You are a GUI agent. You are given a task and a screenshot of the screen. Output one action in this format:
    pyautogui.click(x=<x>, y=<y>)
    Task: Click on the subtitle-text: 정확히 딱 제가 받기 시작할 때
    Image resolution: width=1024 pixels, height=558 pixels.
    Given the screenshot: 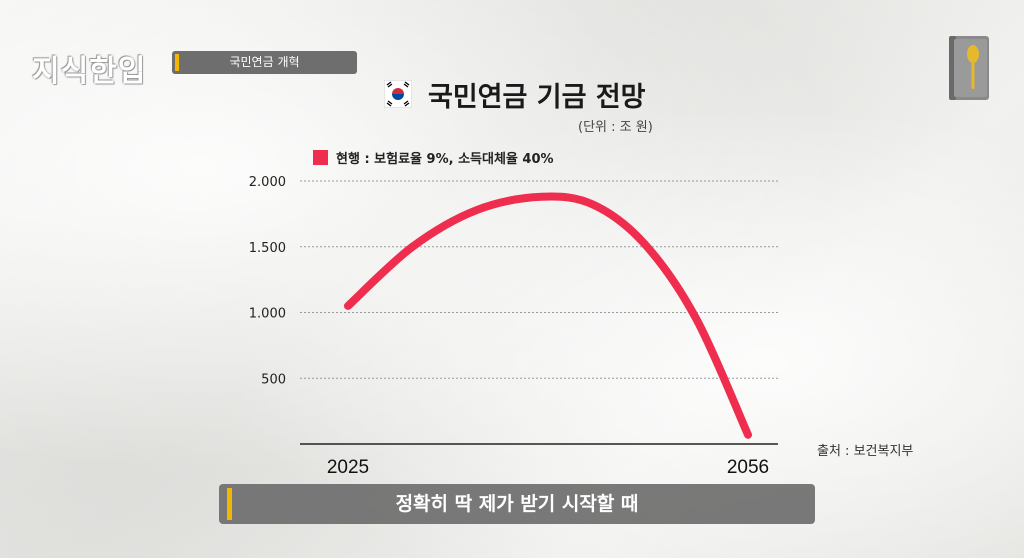 What is the action you would take?
    pyautogui.click(x=517, y=504)
    